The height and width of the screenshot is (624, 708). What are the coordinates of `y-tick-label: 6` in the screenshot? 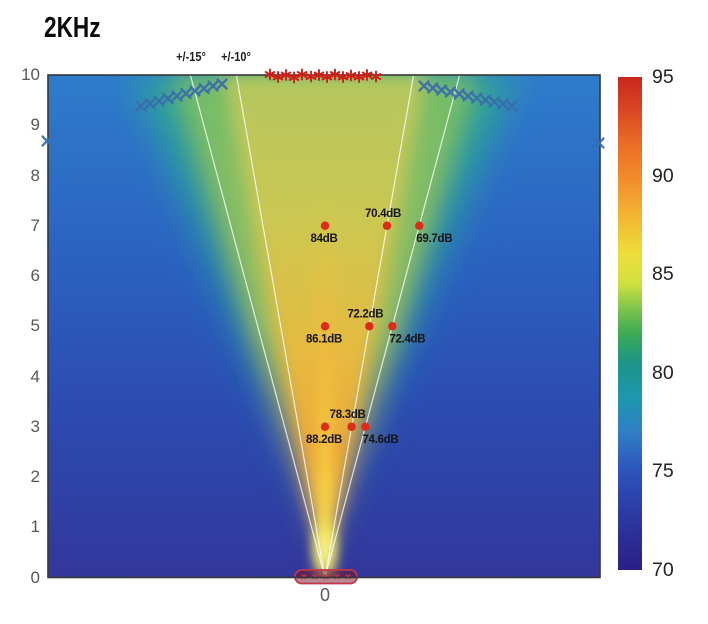 It's located at (35, 275).